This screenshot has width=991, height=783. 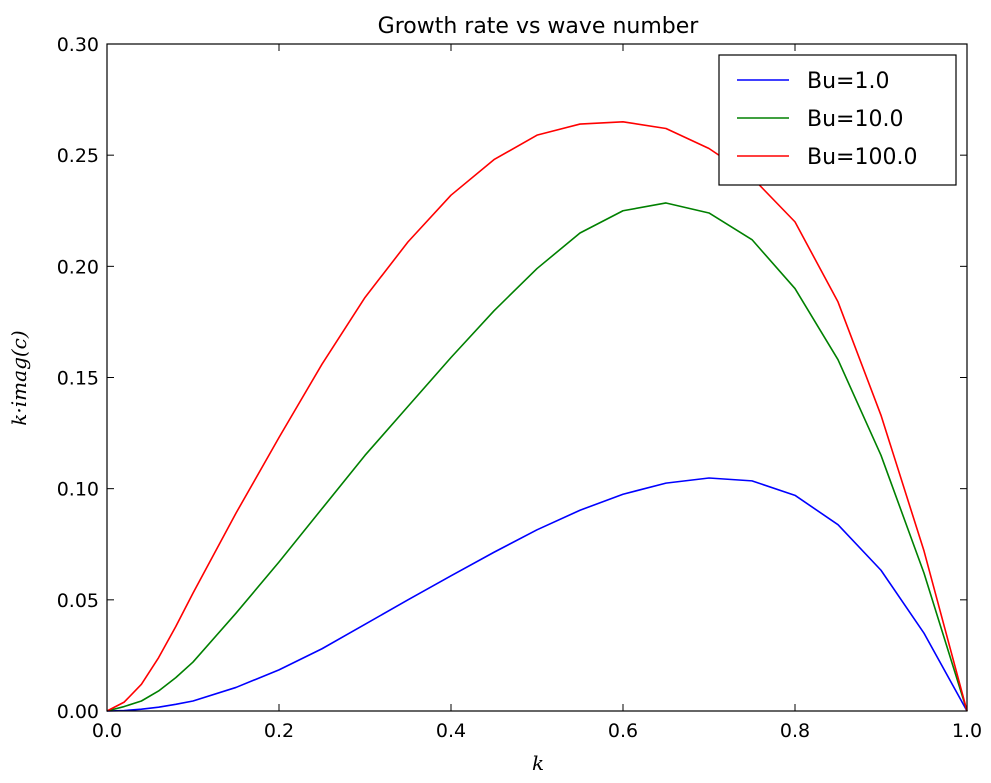 What do you see at coordinates (539, 26) in the screenshot?
I see `chart-title: Growth rate vs wave number` at bounding box center [539, 26].